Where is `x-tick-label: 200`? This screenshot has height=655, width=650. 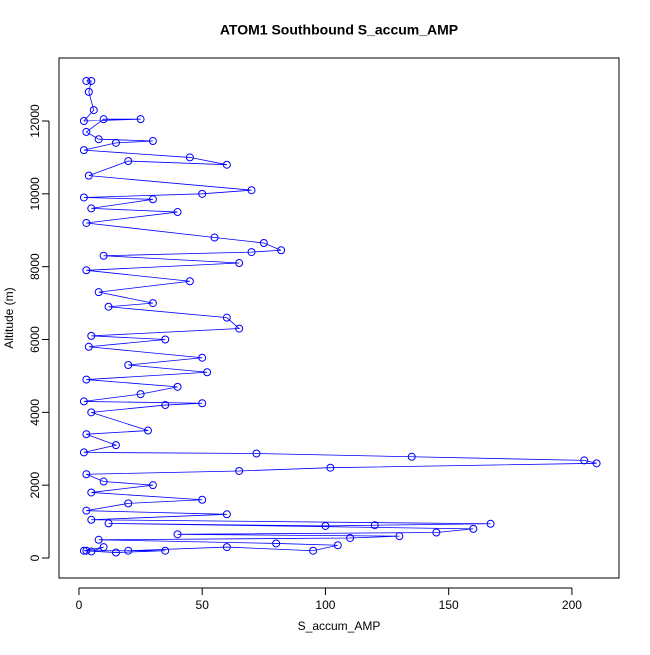 x-tick-label: 200 is located at coordinates (572, 605).